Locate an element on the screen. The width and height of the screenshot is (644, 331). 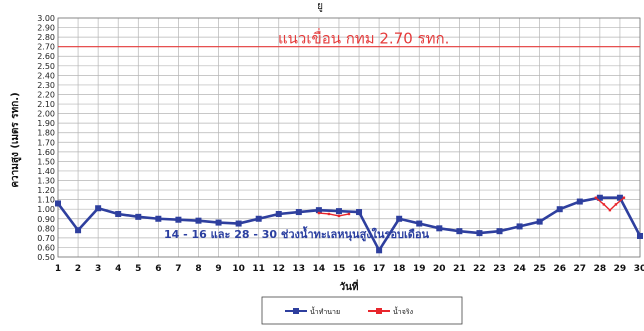
legend-label: น้ำจริง is located at coordinates (403, 310).